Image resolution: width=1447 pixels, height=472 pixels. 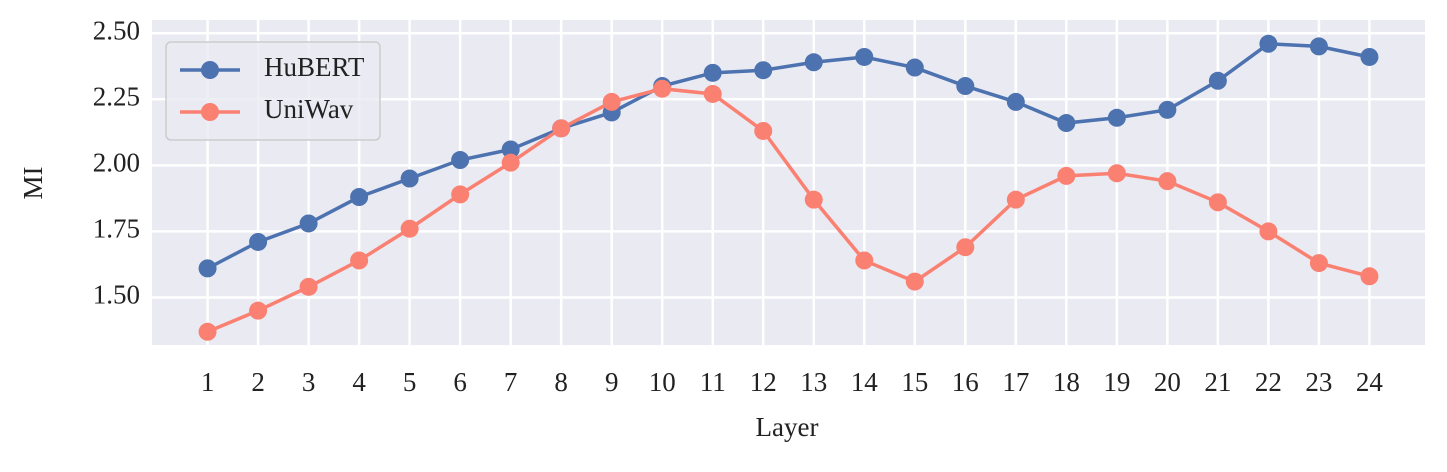 What do you see at coordinates (116, 163) in the screenshot?
I see `y-tick-label: 2.00` at bounding box center [116, 163].